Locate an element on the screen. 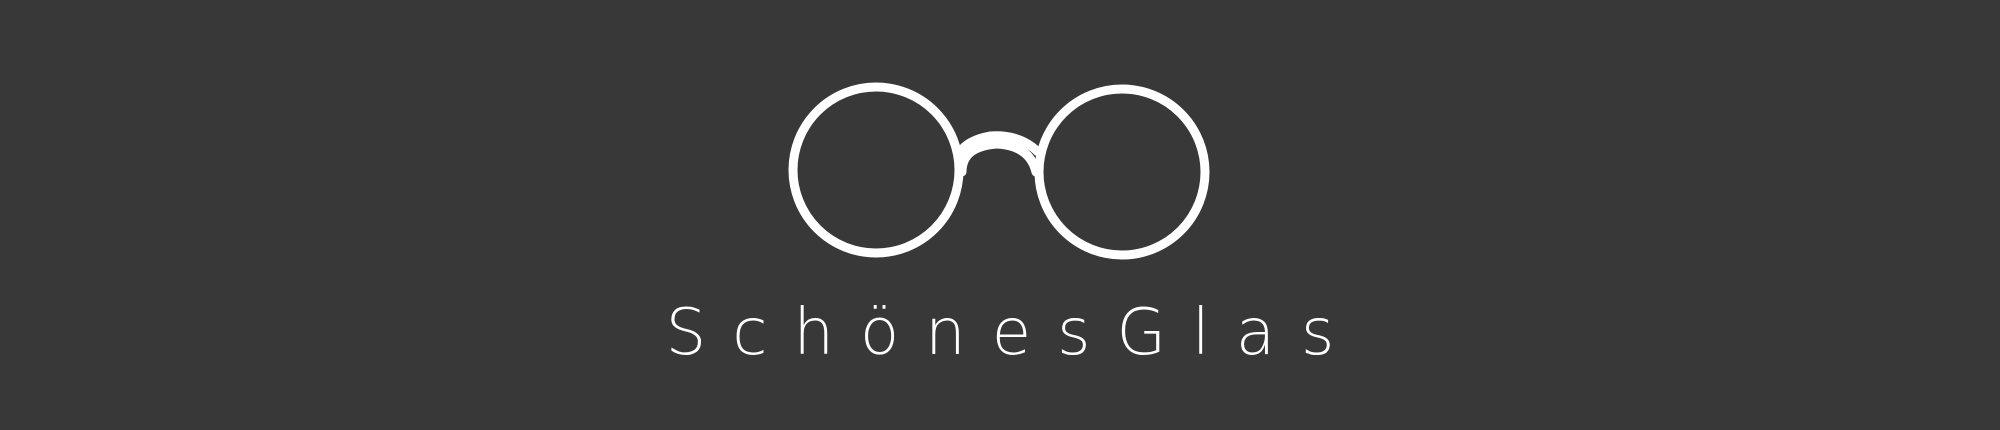  glasses-bridge is located at coordinates (999, 154).